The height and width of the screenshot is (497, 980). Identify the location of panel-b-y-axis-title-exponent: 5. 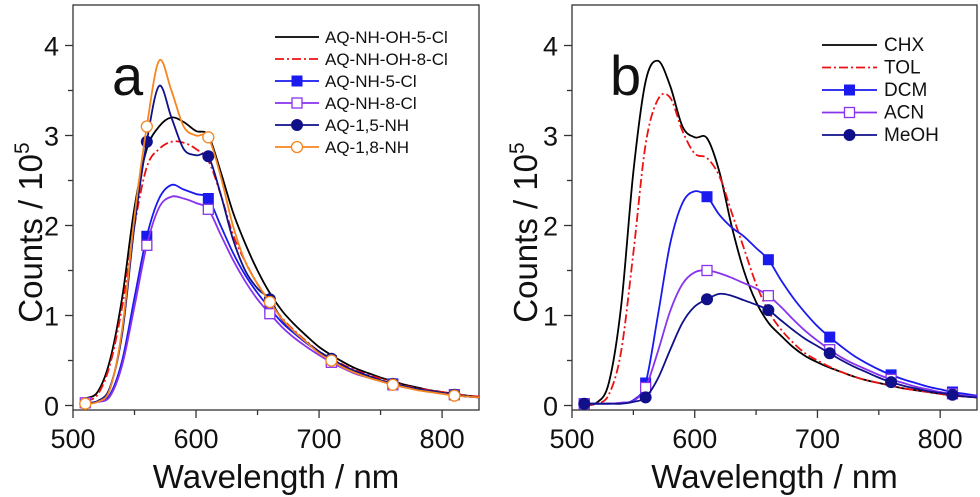
(517, 148).